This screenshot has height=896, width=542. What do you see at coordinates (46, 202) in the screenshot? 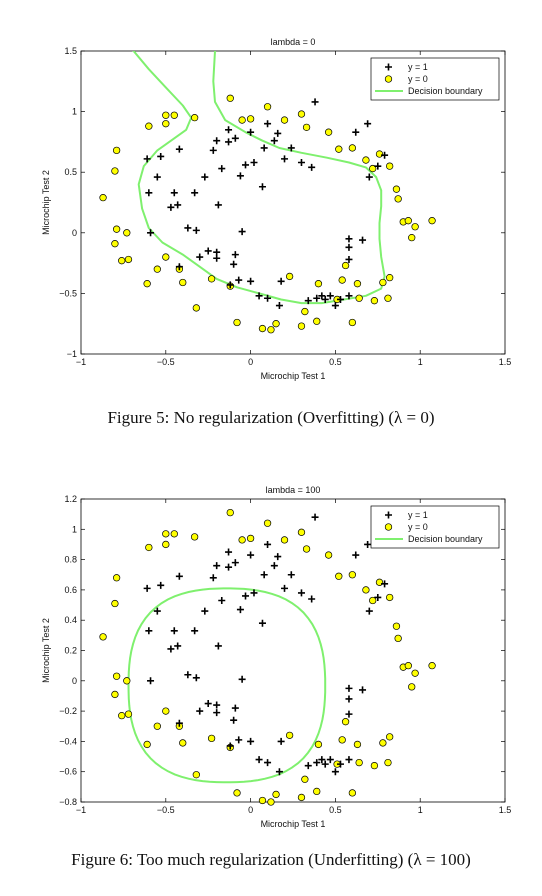
I see `y-axis-label: Microchip Test 2` at bounding box center [46, 202].